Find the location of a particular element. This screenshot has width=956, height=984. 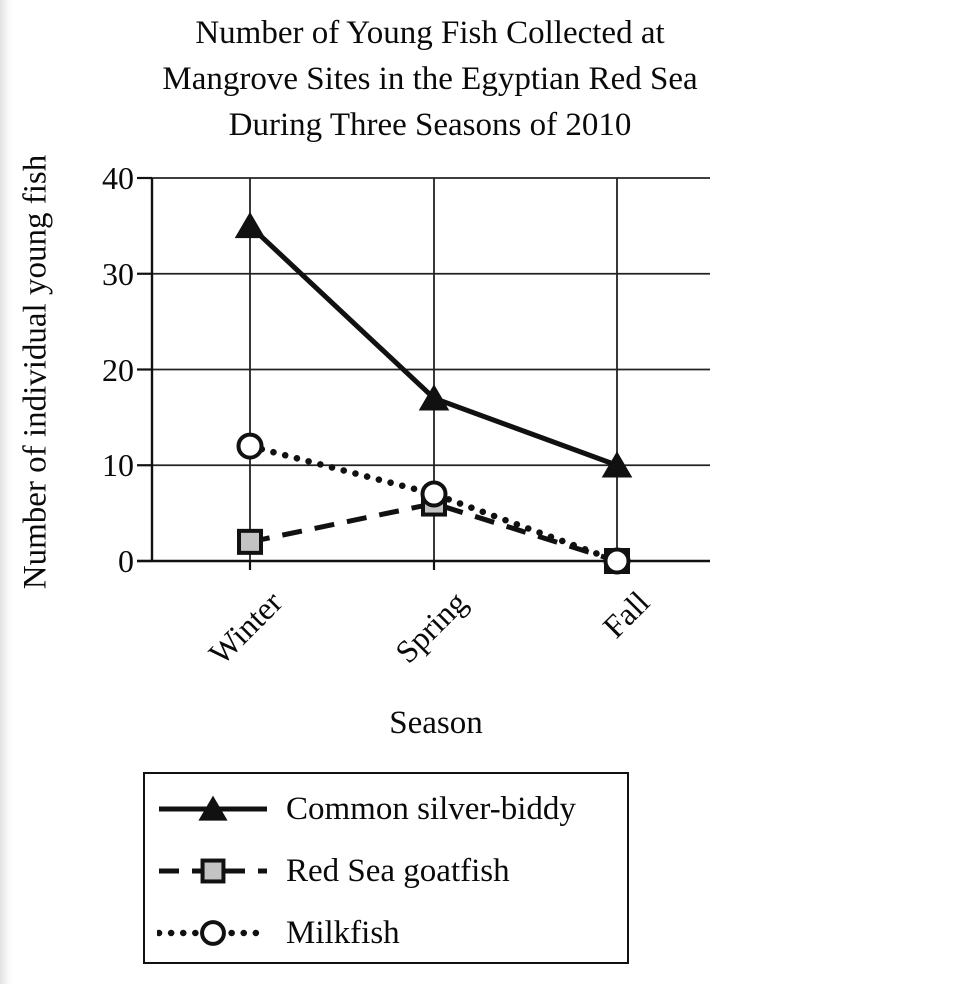

y-tick-label: 20 is located at coordinates (118, 369).